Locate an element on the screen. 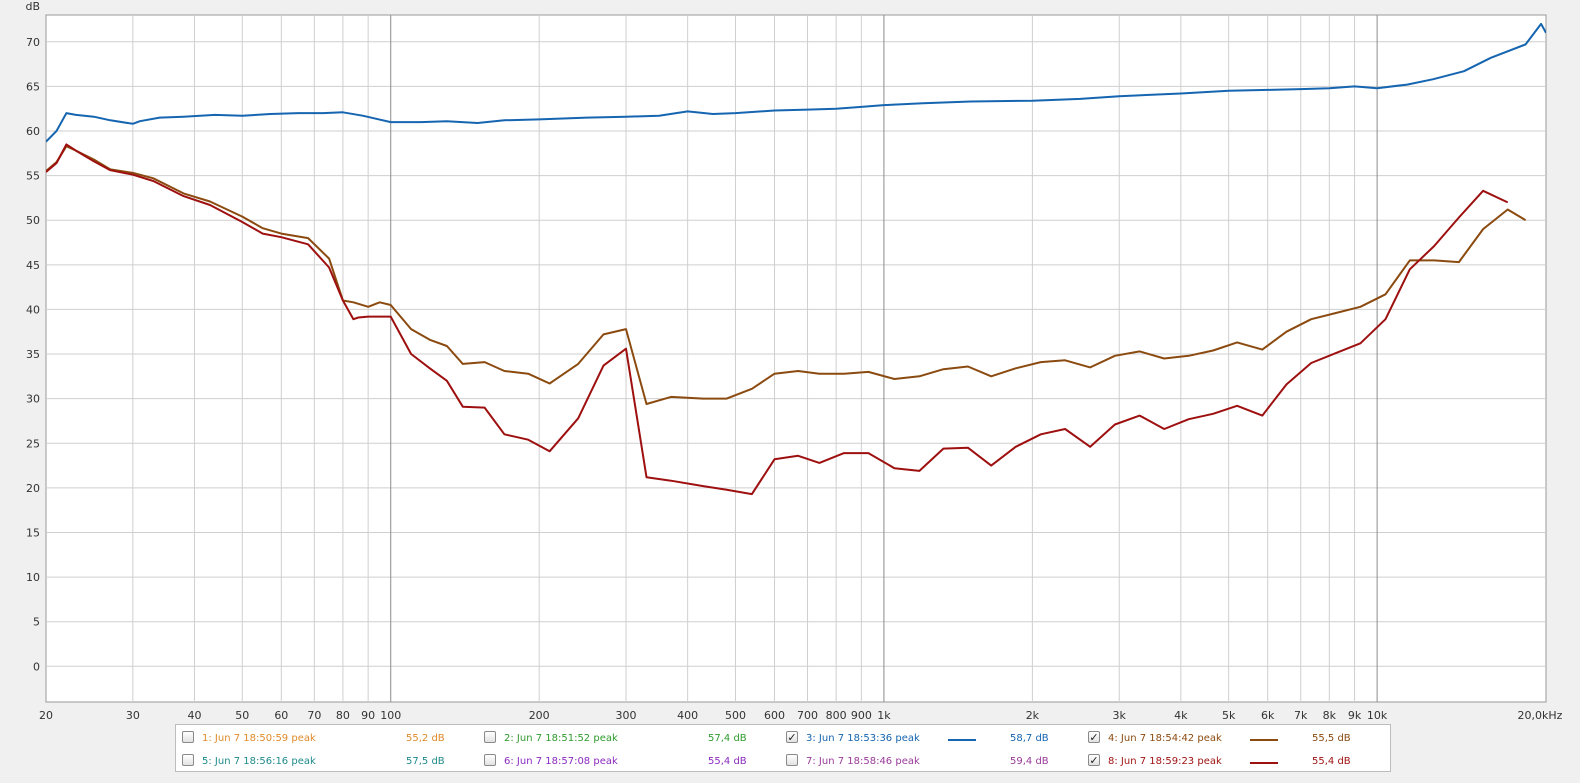 The height and width of the screenshot is (783, 1580). x-tick-label: 400 is located at coordinates (687, 714).